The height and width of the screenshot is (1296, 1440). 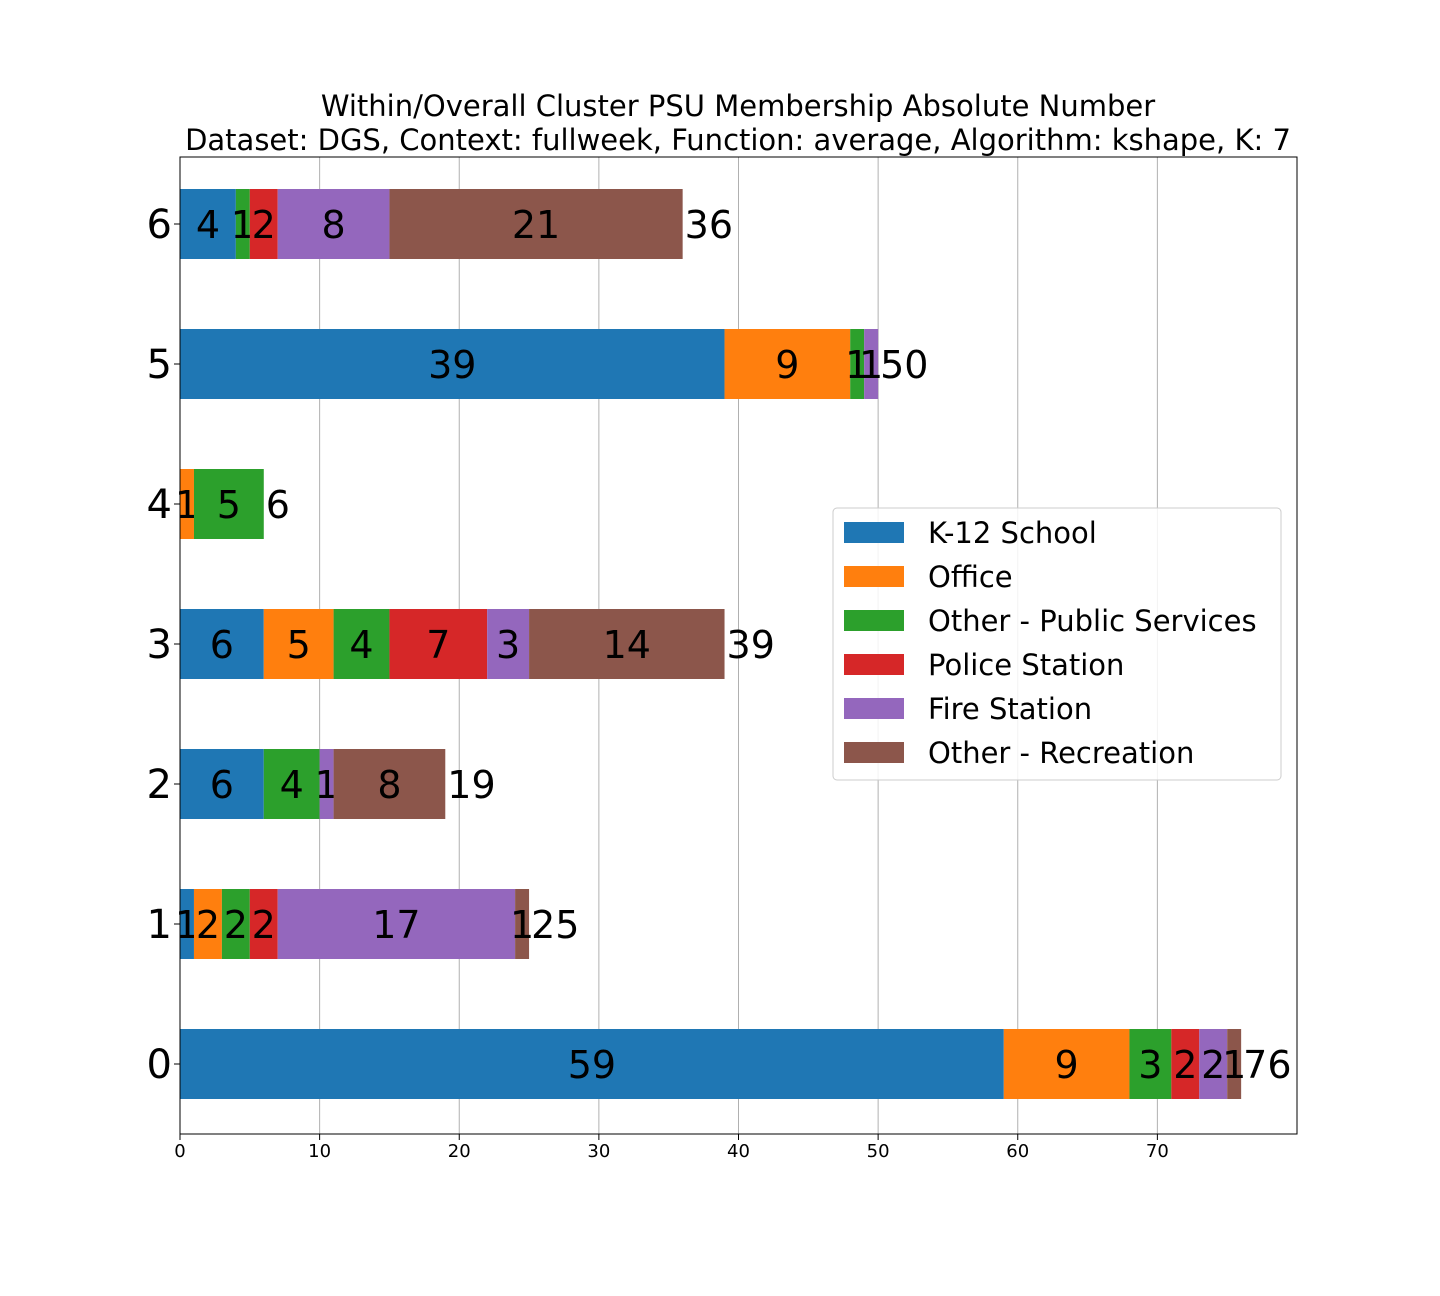 I want to click on y-tick-label: 3, so click(x=159, y=645).